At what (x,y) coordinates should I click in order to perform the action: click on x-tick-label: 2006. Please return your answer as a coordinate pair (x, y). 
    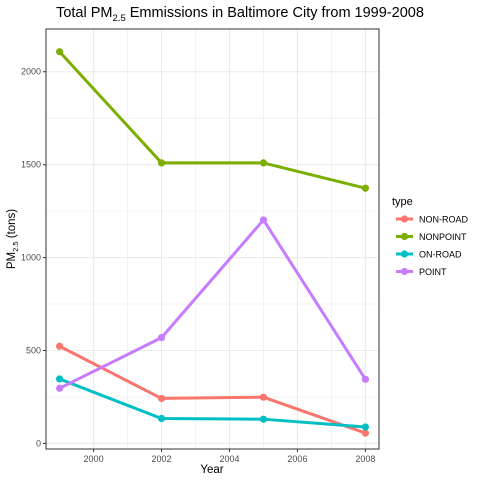
    Looking at the image, I should click on (297, 459).